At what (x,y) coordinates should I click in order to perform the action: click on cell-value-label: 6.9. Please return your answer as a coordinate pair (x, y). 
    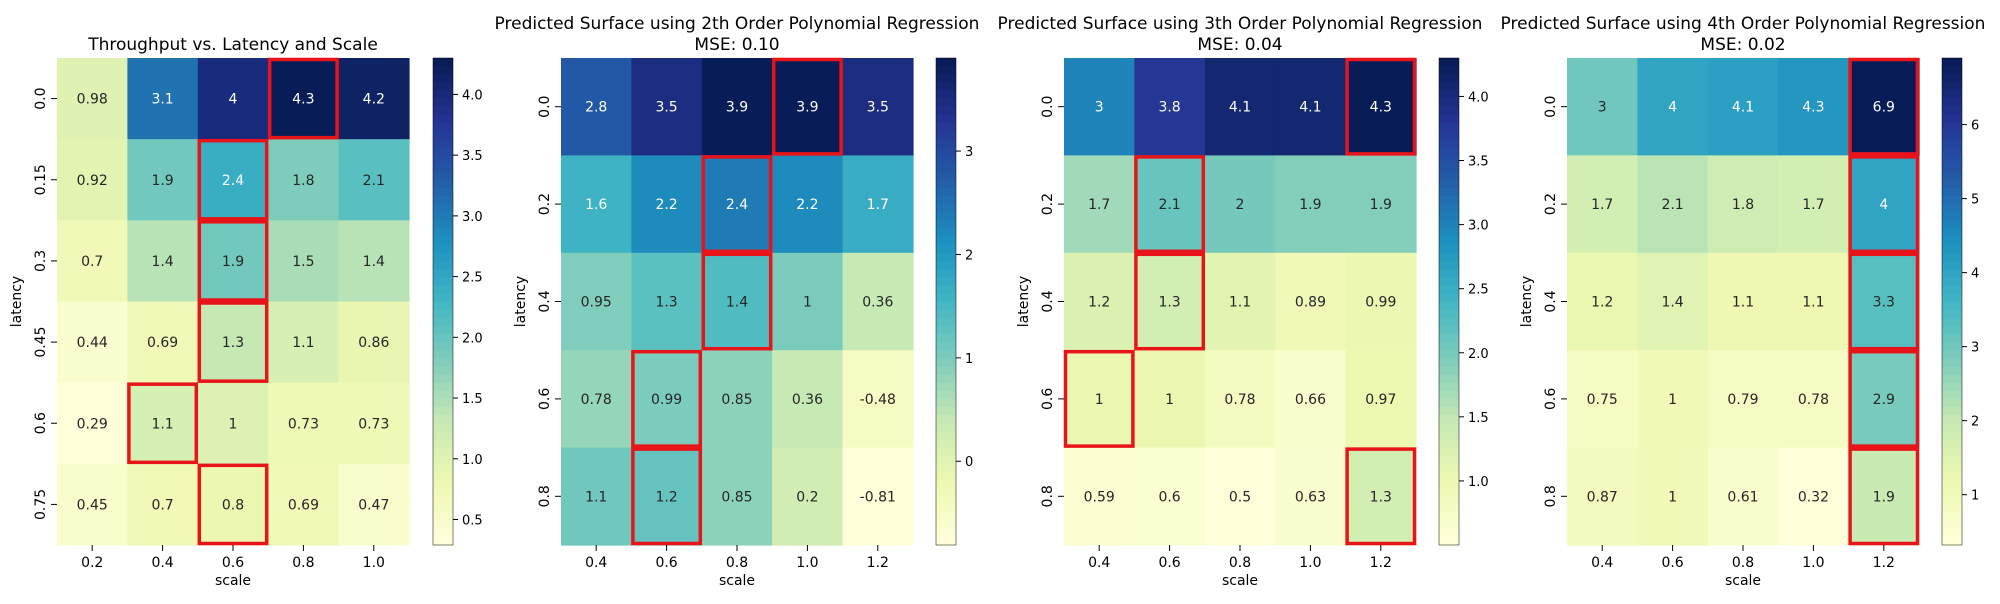
    Looking at the image, I should click on (1884, 108).